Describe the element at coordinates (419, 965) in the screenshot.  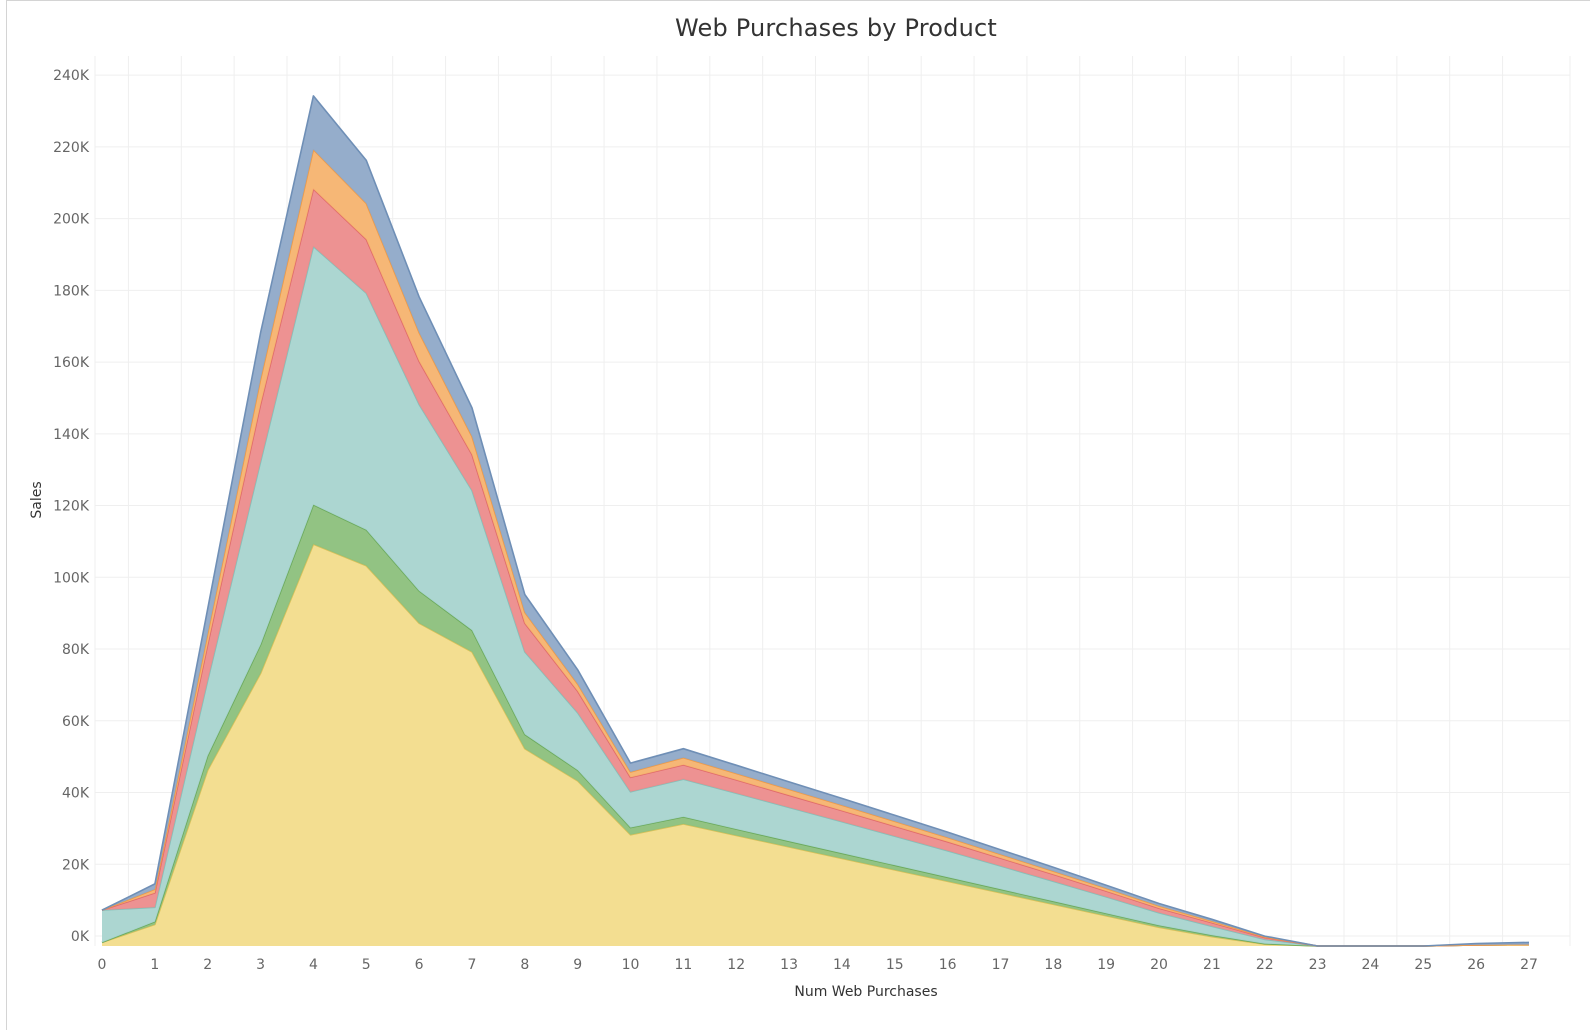
I see `x-tick-label: 6` at that location.